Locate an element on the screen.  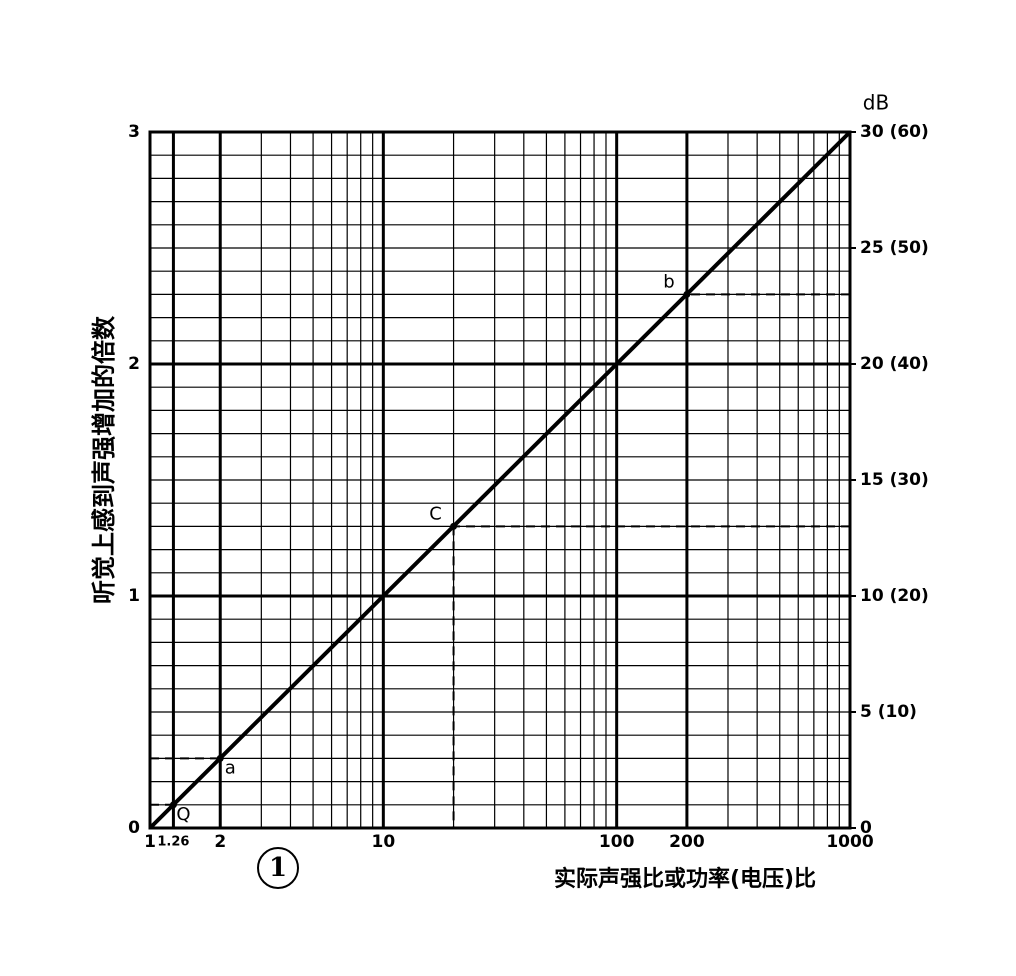
annotation-label: a is located at coordinates (230, 767).